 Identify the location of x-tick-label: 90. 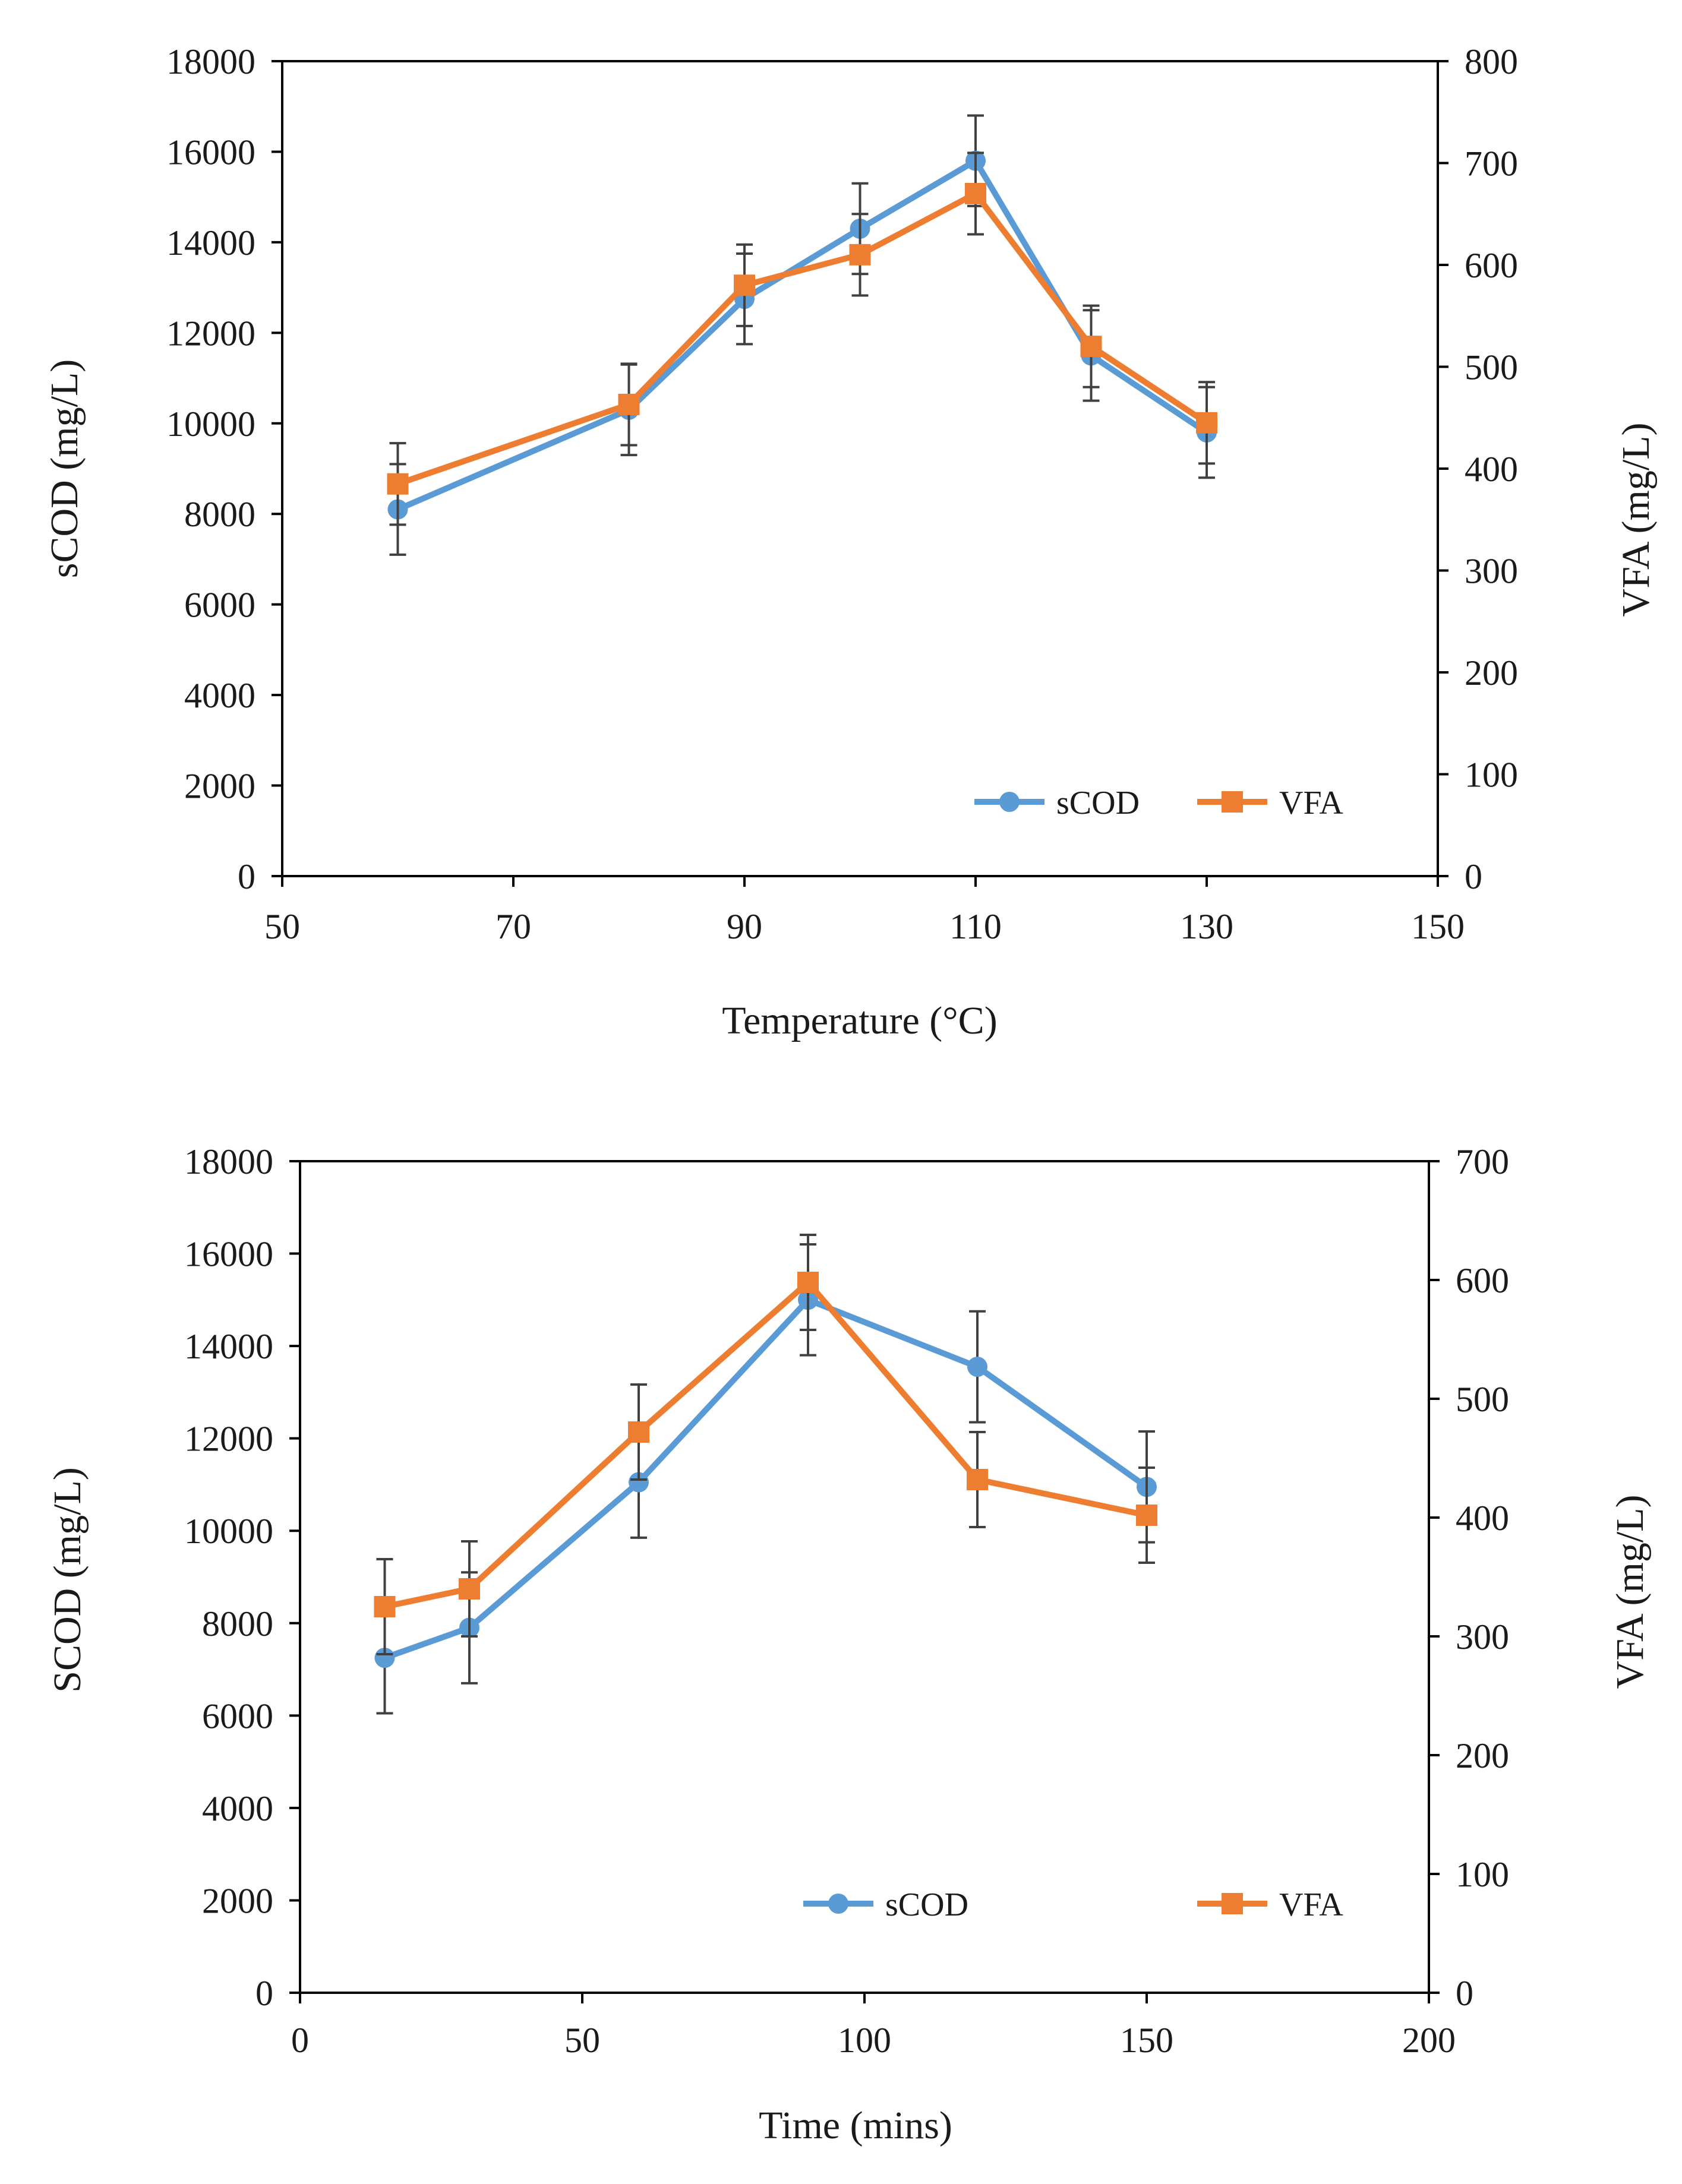
(744, 926).